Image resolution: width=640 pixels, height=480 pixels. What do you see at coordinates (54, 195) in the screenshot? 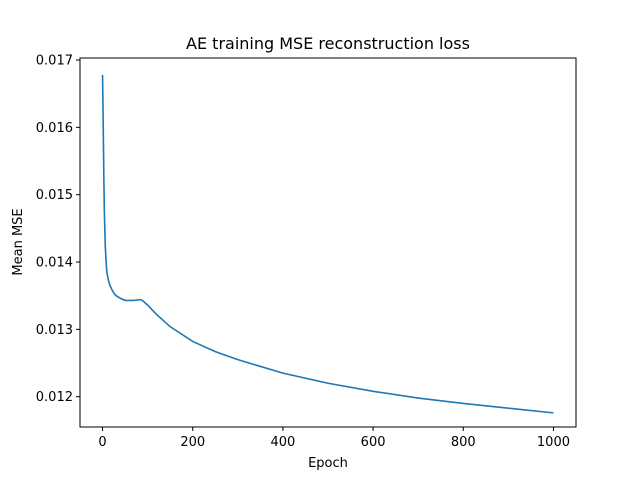
I see `y-tick-label: 0.015` at bounding box center [54, 195].